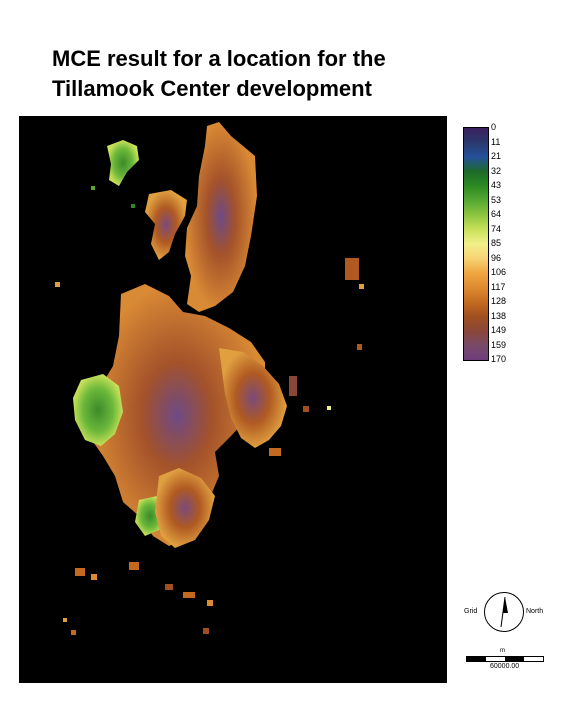  Describe the element at coordinates (499, 330) in the screenshot. I see `legend-label: 149` at that location.